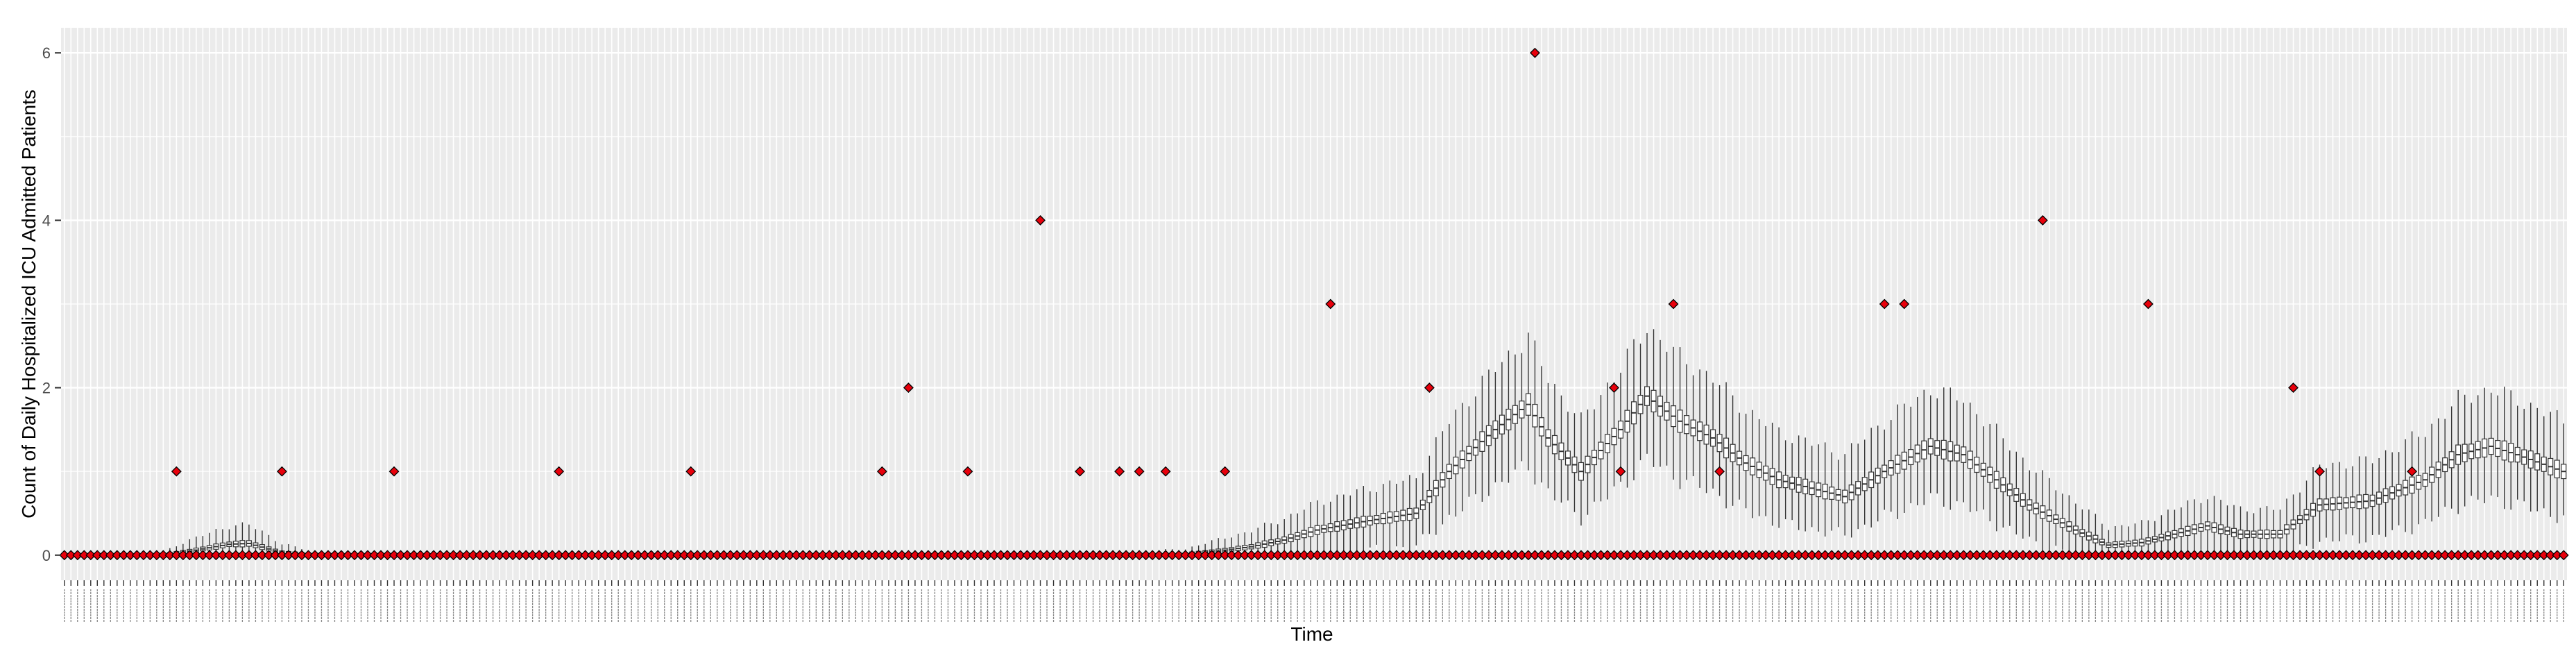  Describe the element at coordinates (46, 220) in the screenshot. I see `y-tick-label: 4` at that location.